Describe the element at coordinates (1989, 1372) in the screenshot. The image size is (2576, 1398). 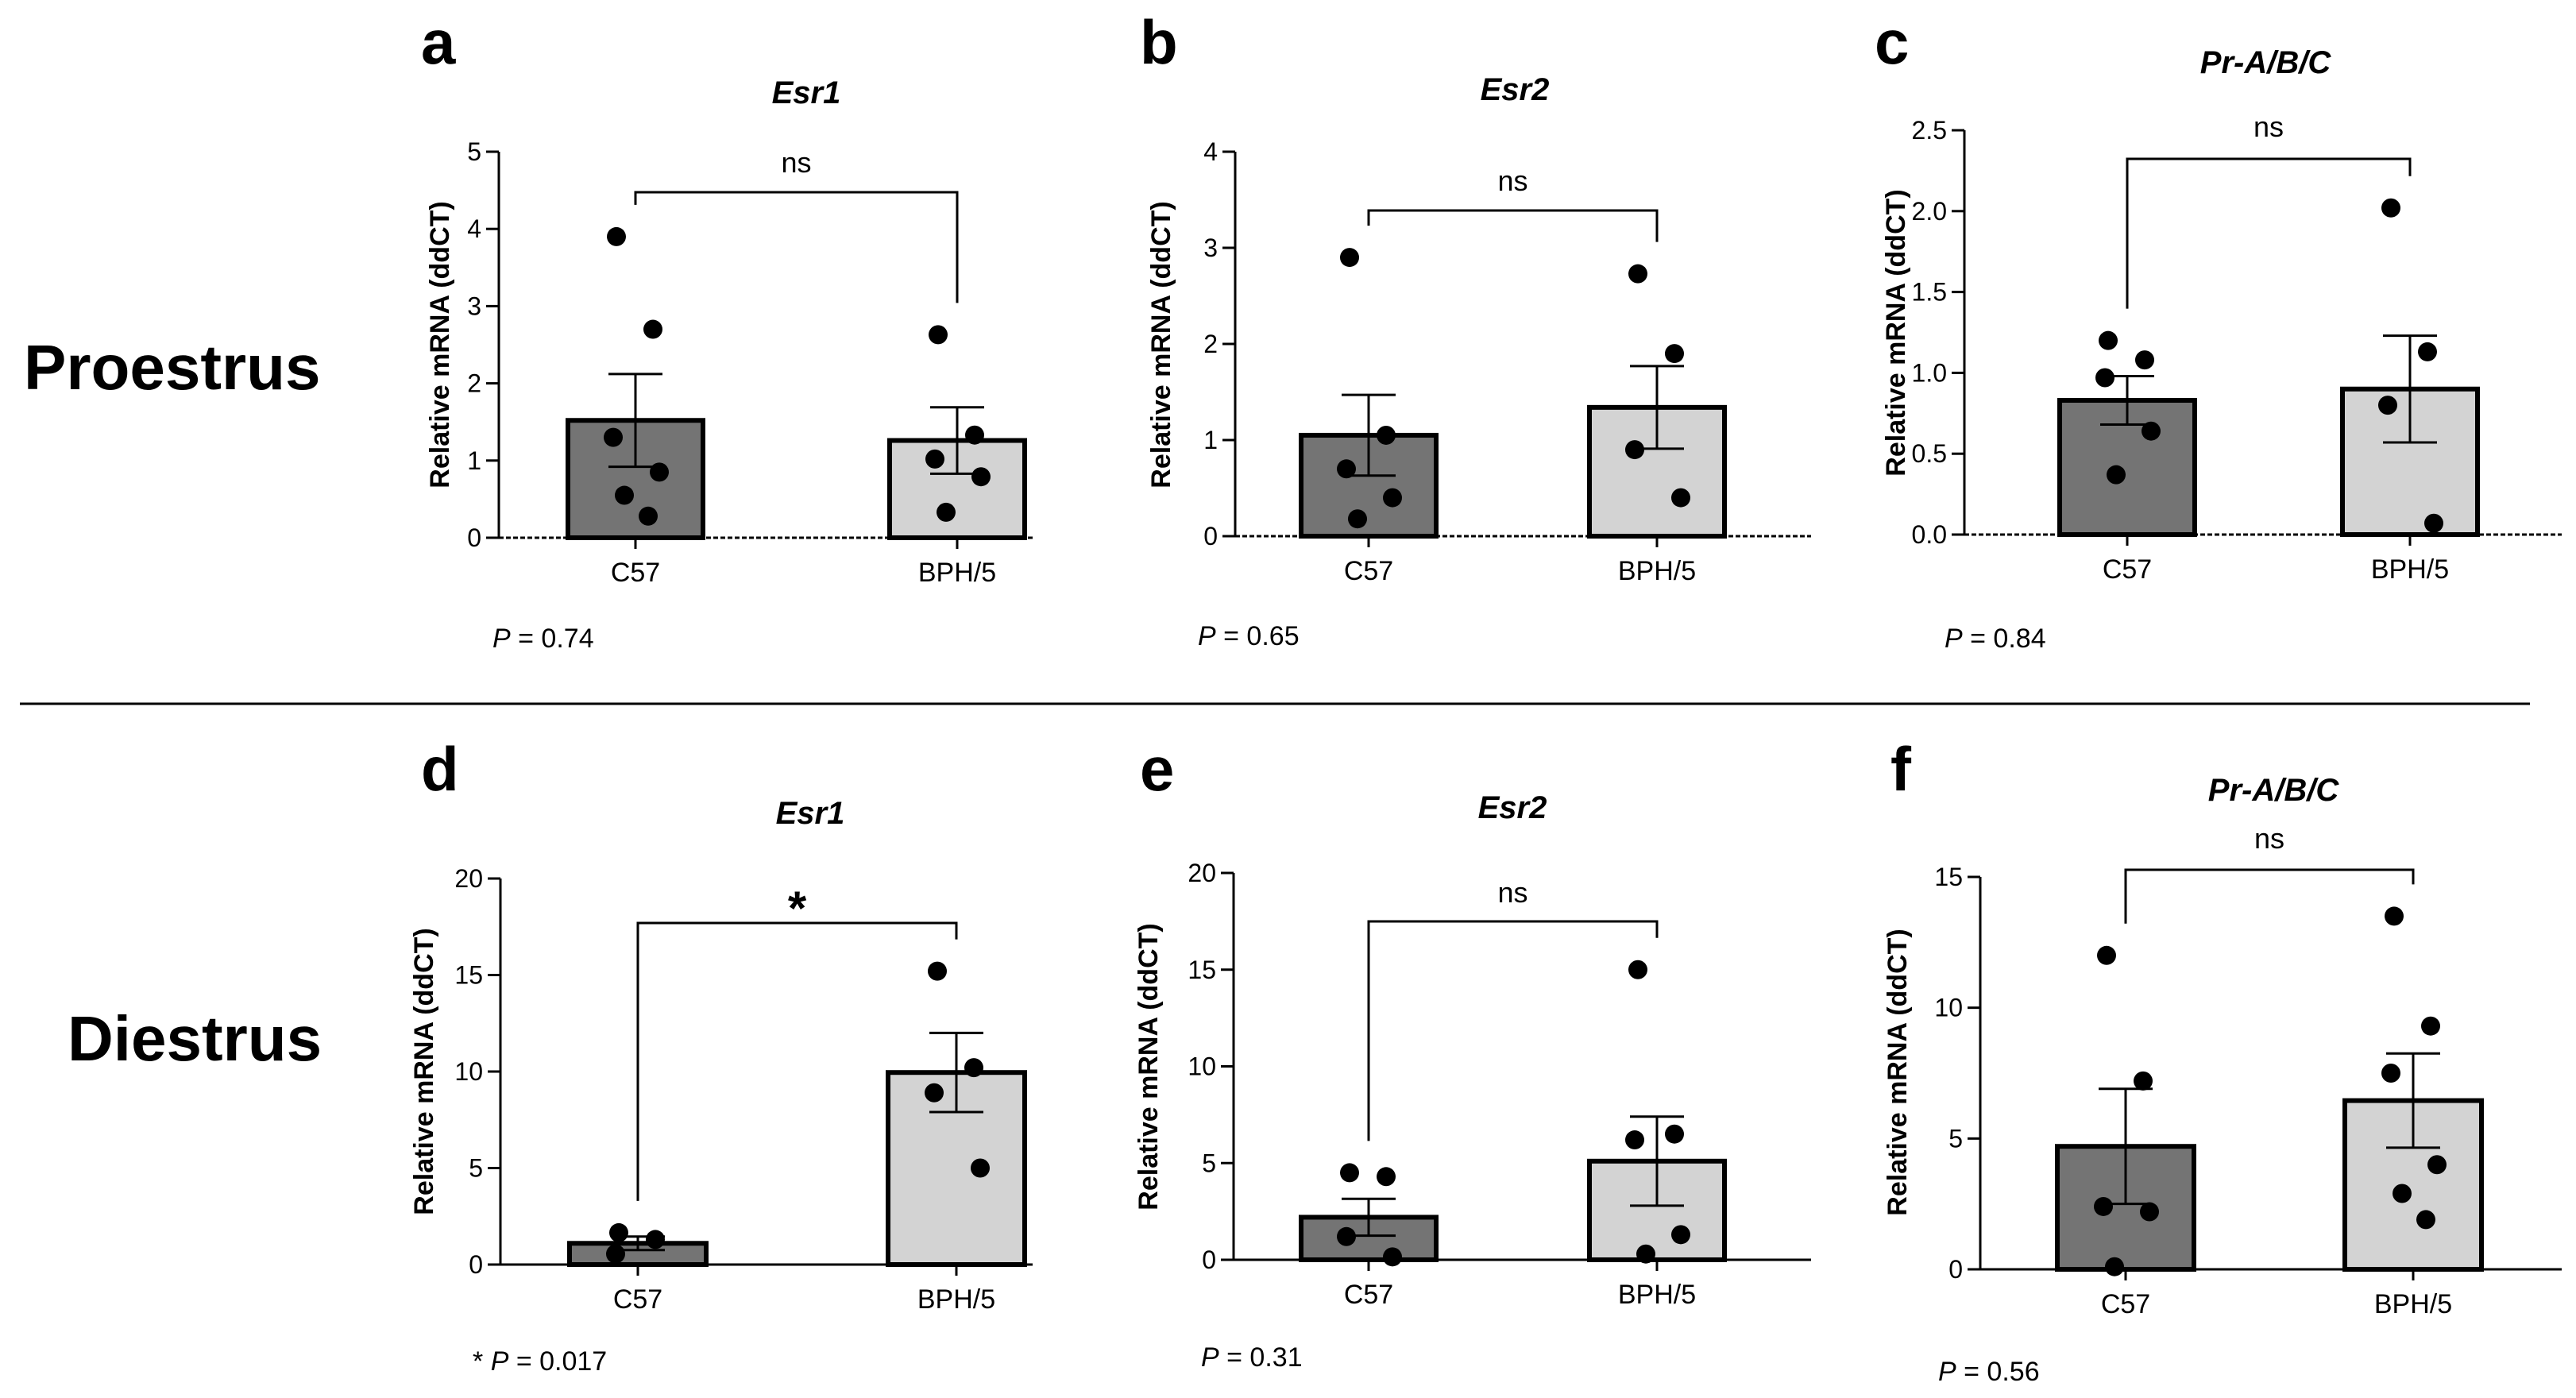
I see `p-value-annotation: P = 0.56` at that location.